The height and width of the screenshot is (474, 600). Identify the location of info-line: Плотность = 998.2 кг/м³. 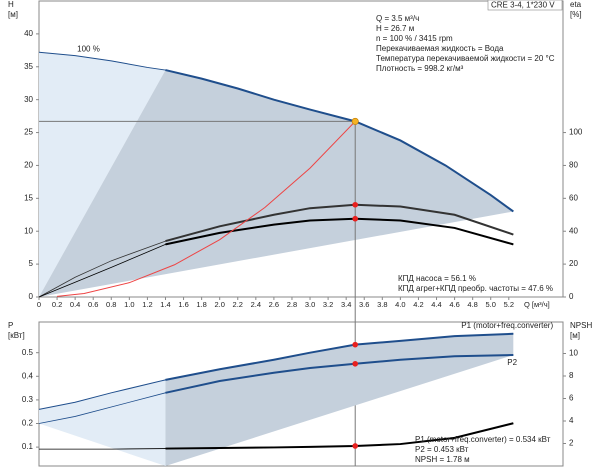
(420, 68).